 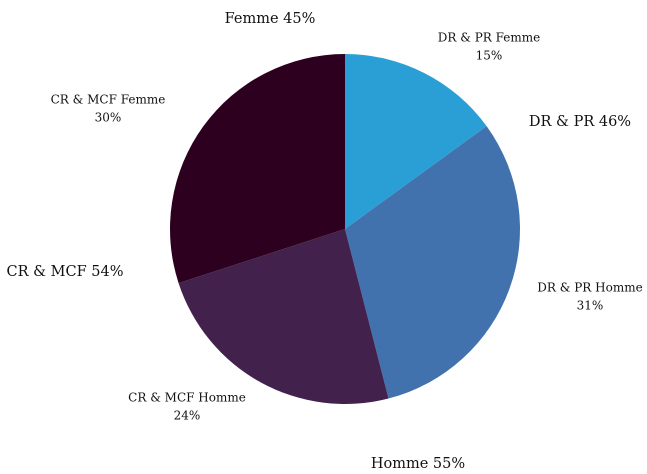 I want to click on slice-label: DR & PR Femme, so click(x=489, y=38).